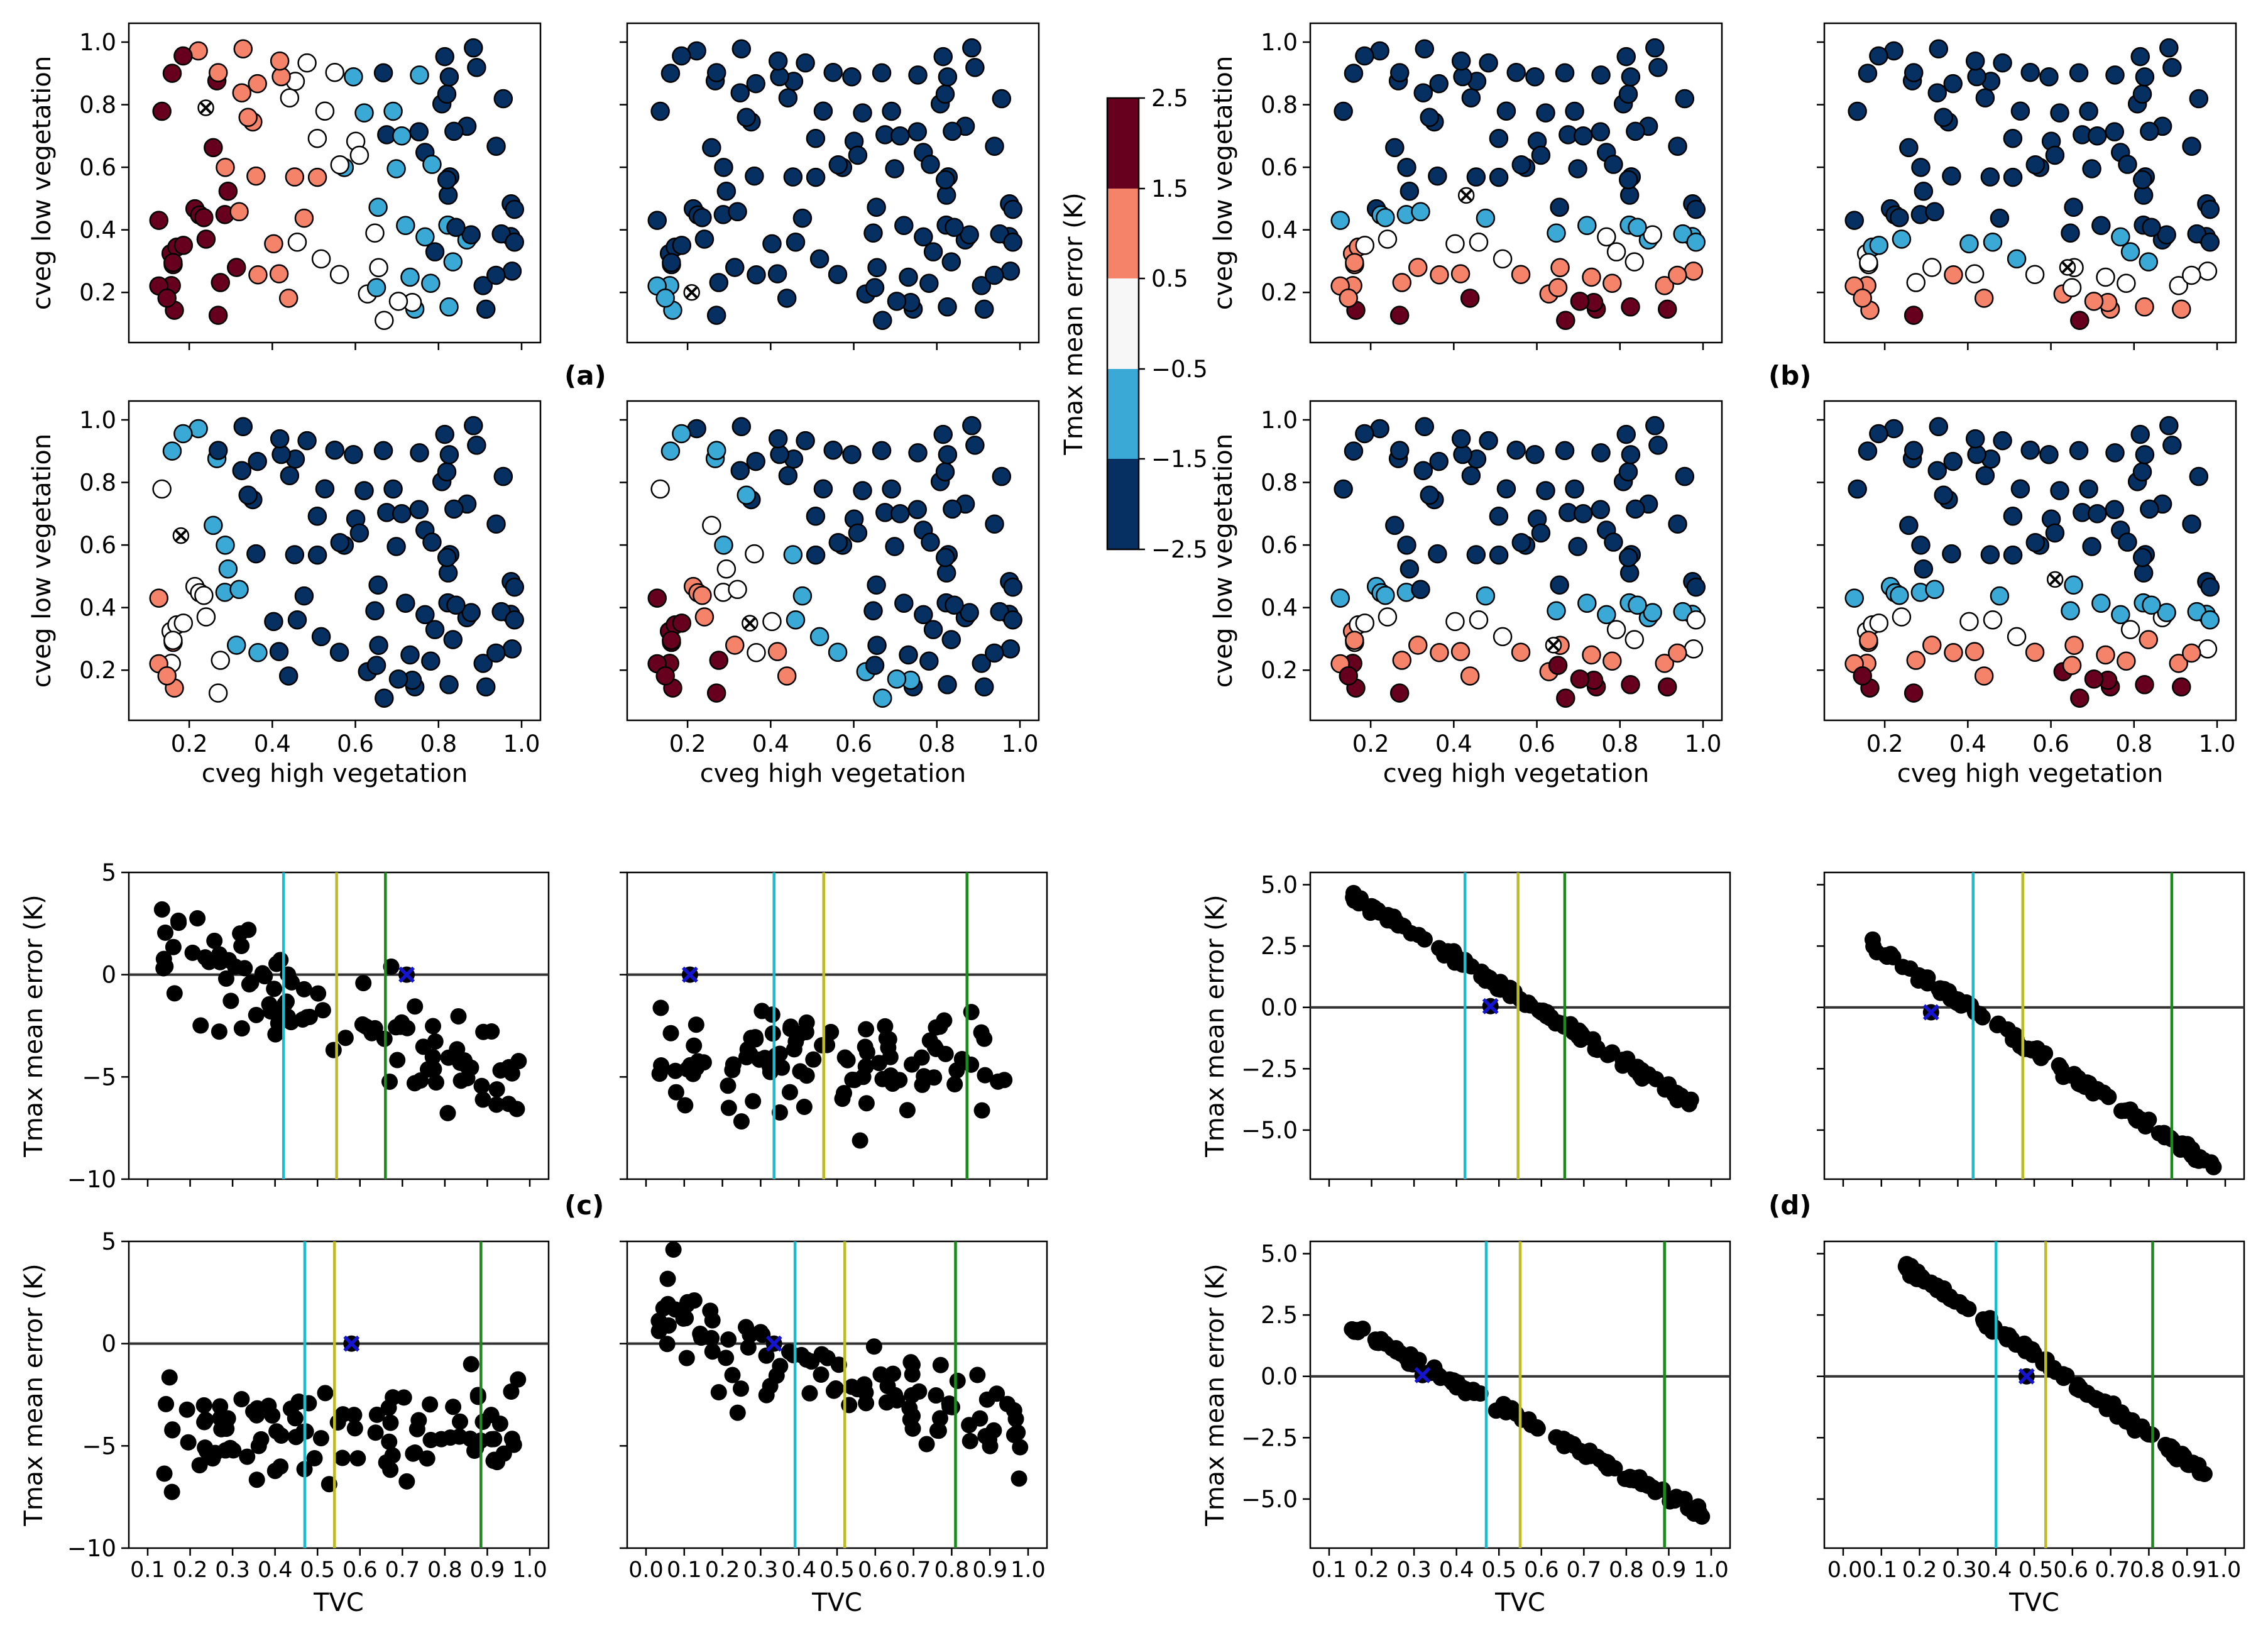  I want to click on x-tick-label: 0.4, so click(1457, 1570).